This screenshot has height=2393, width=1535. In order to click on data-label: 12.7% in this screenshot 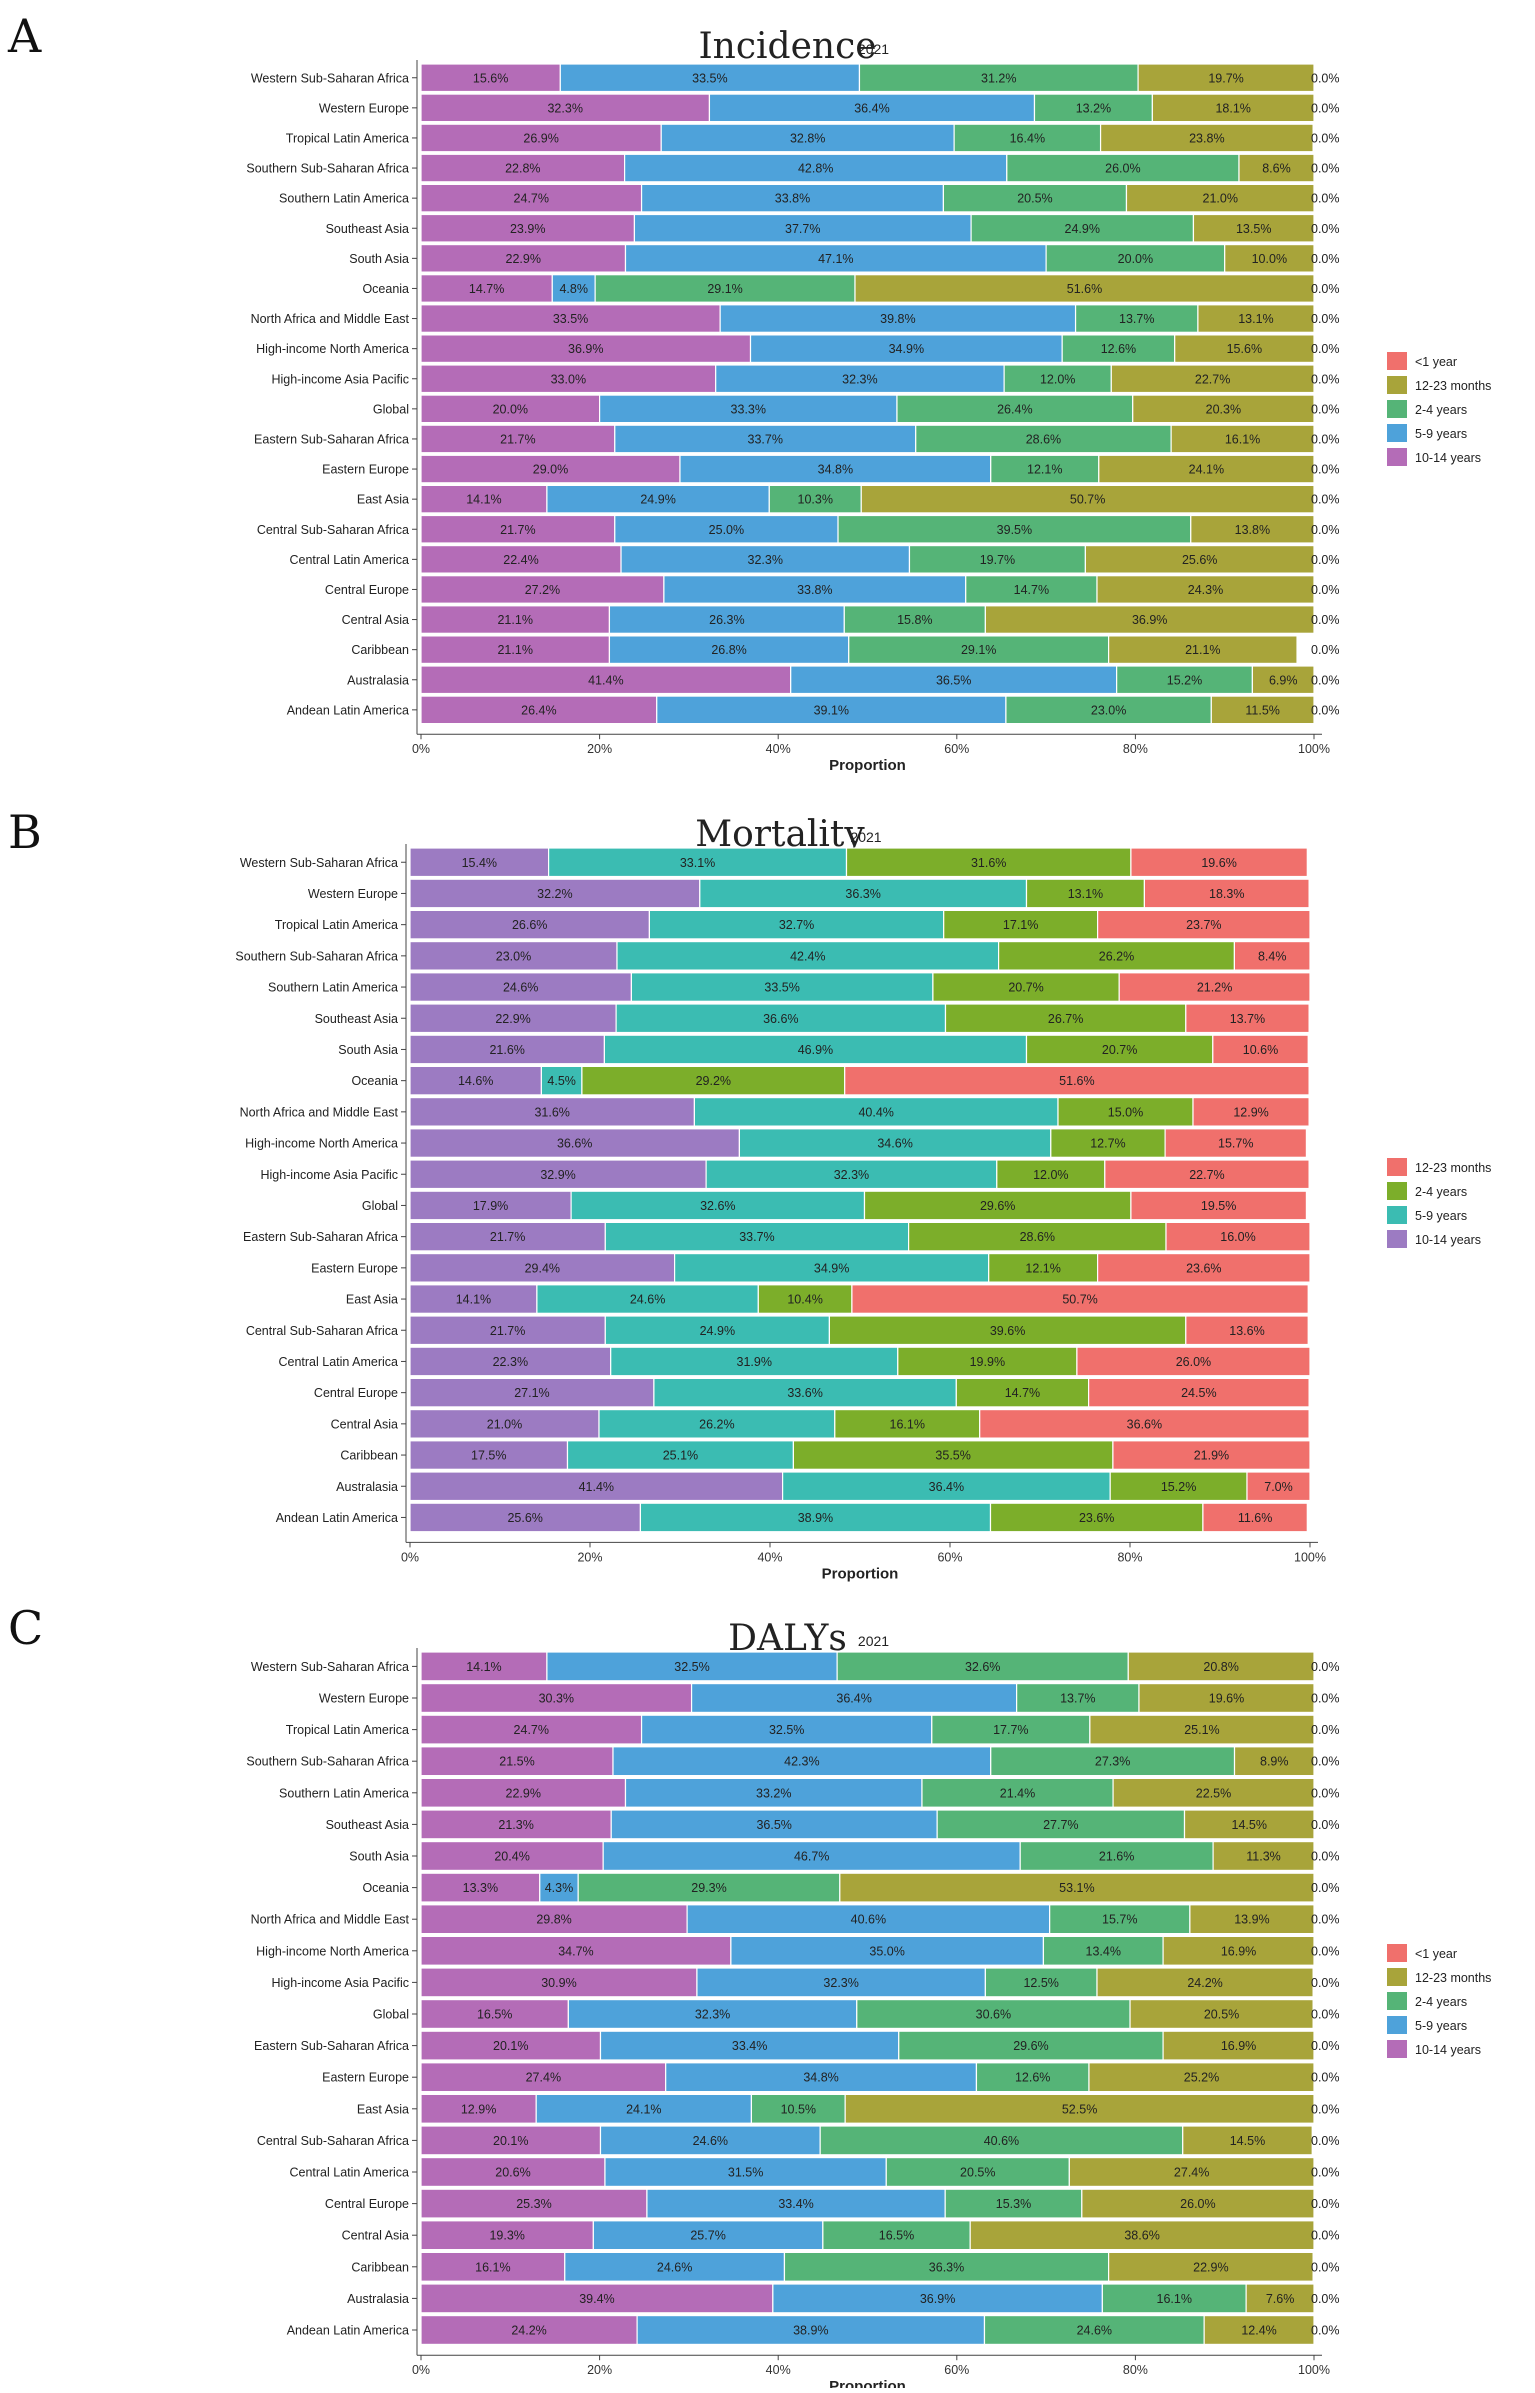, I will do `click(1107, 1144)`.